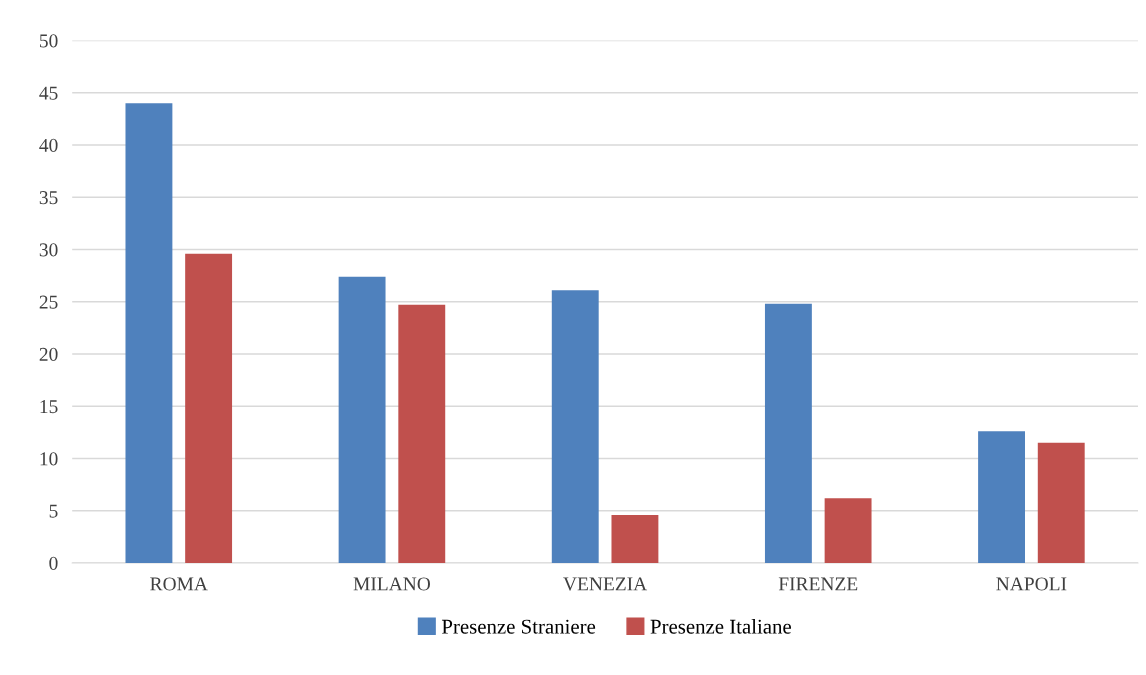 This screenshot has height=675, width=1146. Describe the element at coordinates (48, 198) in the screenshot. I see `y-tick-label: 35` at that location.